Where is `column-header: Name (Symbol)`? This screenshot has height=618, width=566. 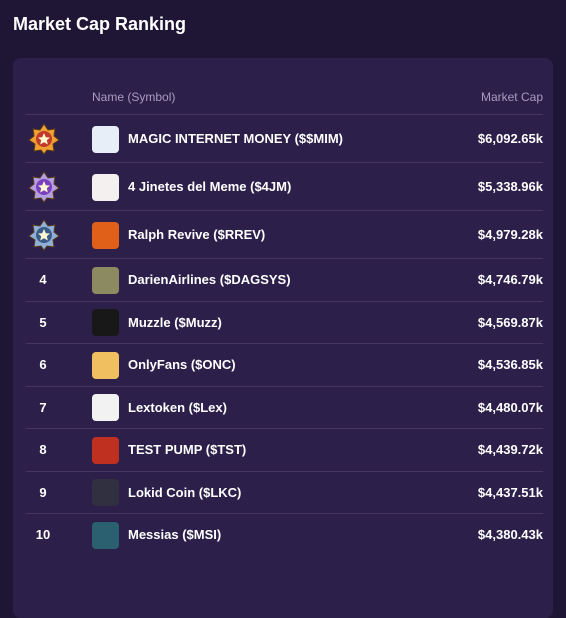
column-header: Name (Symbol) is located at coordinates (134, 97).